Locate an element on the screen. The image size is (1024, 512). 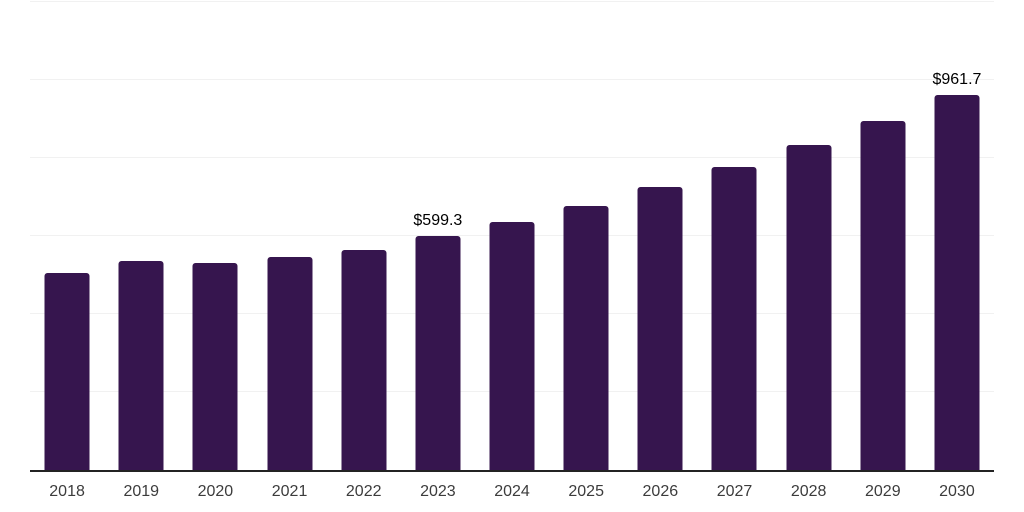
bar-column-2029 is located at coordinates (883, 236).